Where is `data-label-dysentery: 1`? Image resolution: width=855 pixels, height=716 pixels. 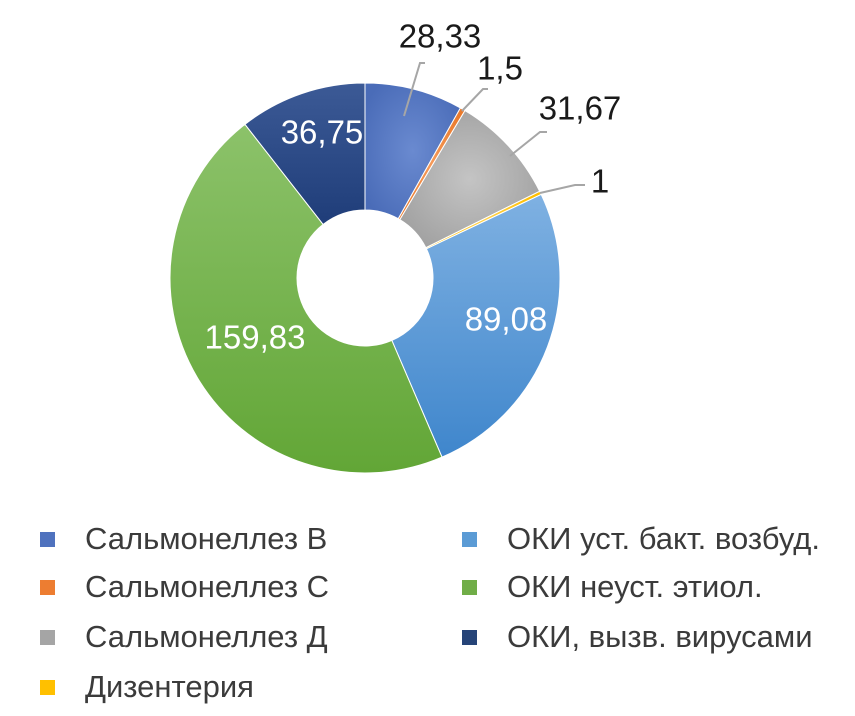
data-label-dysentery: 1 is located at coordinates (600, 181).